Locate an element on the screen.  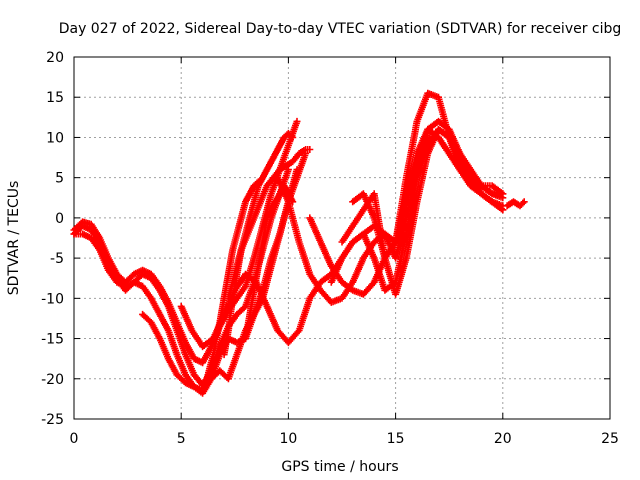
y-tick-label: 0 is located at coordinates (59, 219).